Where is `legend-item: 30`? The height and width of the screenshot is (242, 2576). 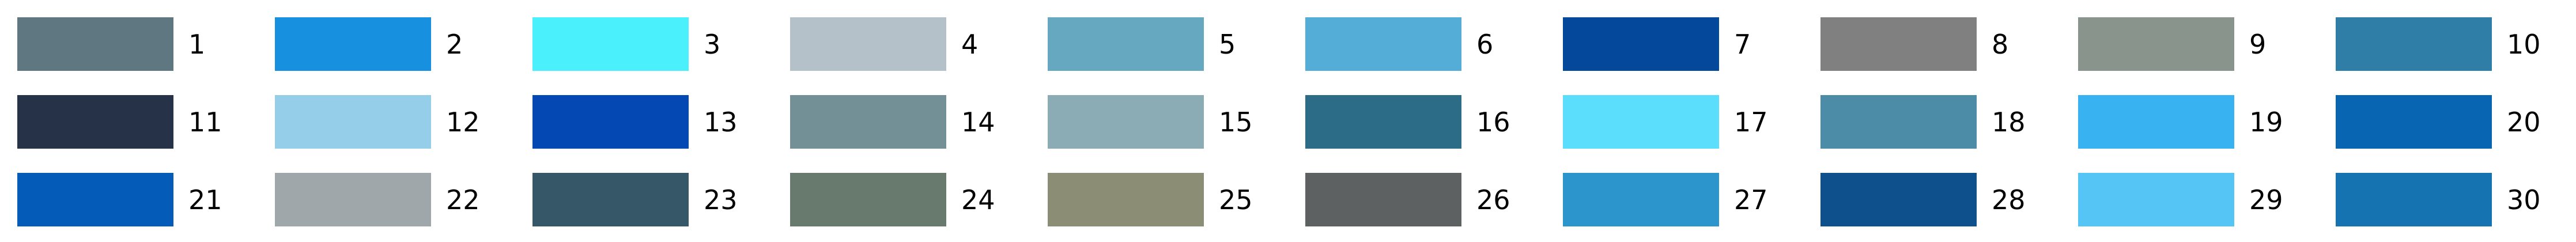 legend-item: 30 is located at coordinates (2438, 199).